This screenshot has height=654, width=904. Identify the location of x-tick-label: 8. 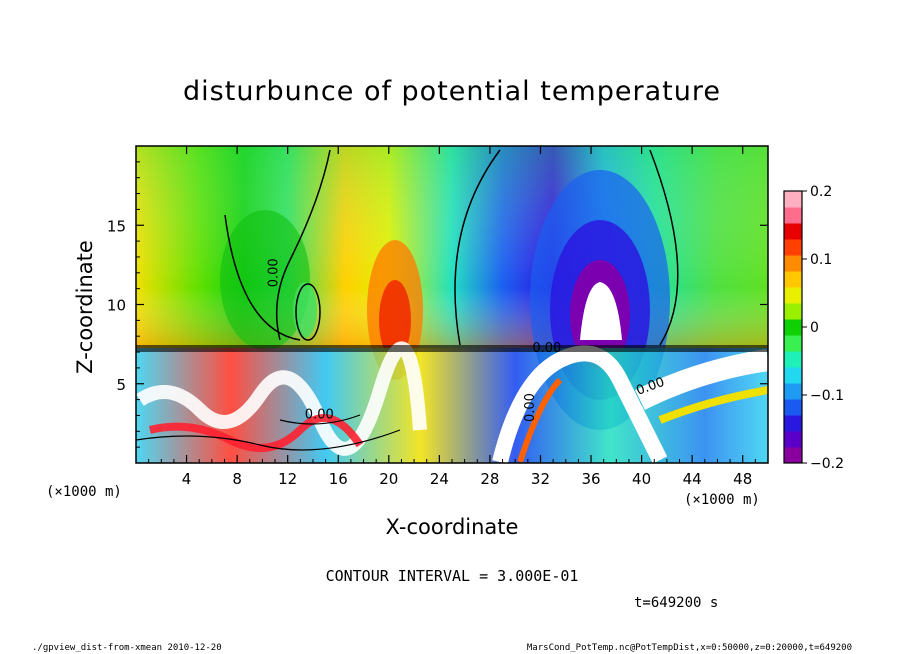
(237, 479).